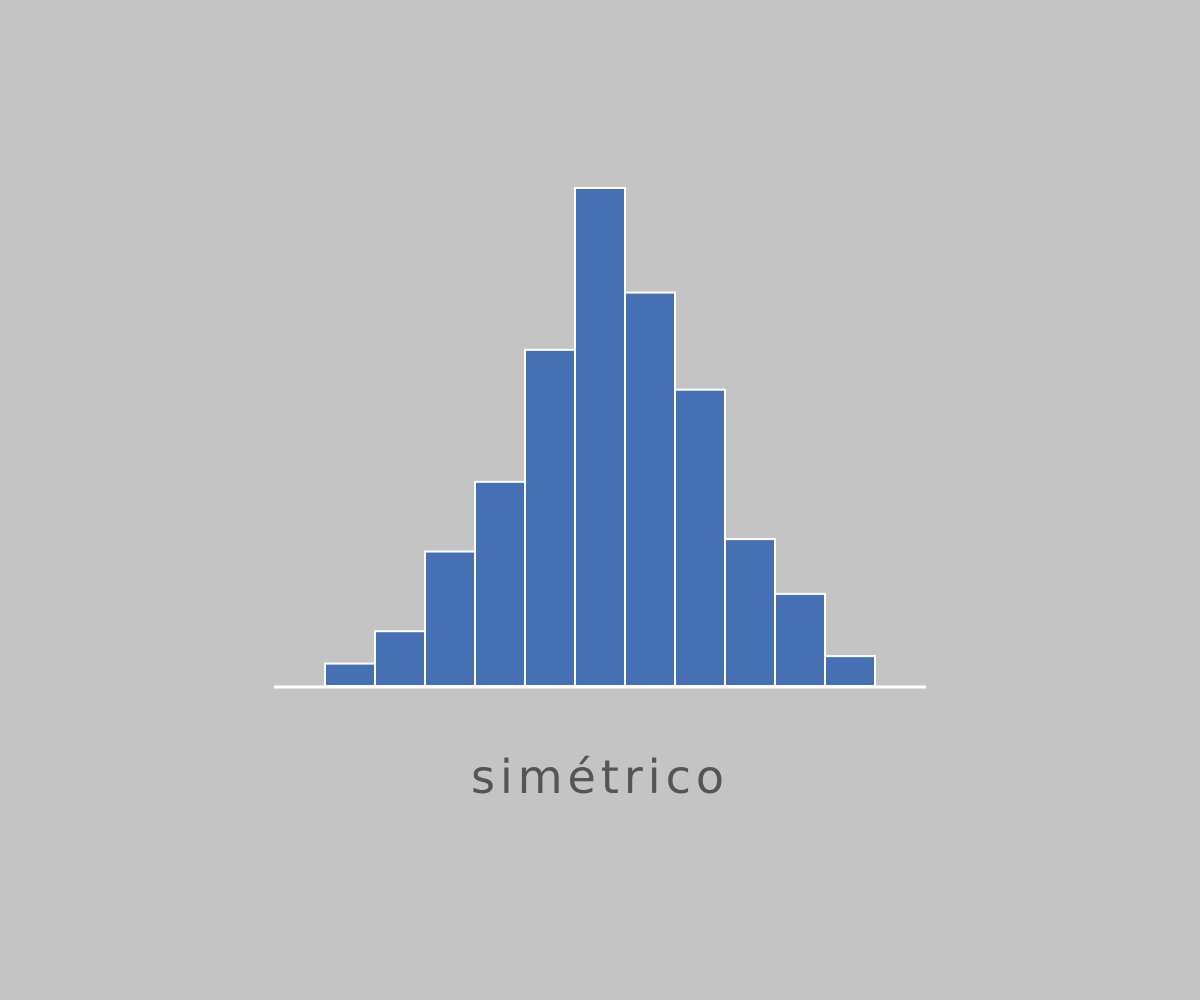 The width and height of the screenshot is (1200, 1000). Describe the element at coordinates (600, 777) in the screenshot. I see `chart-caption: simétrico` at that location.